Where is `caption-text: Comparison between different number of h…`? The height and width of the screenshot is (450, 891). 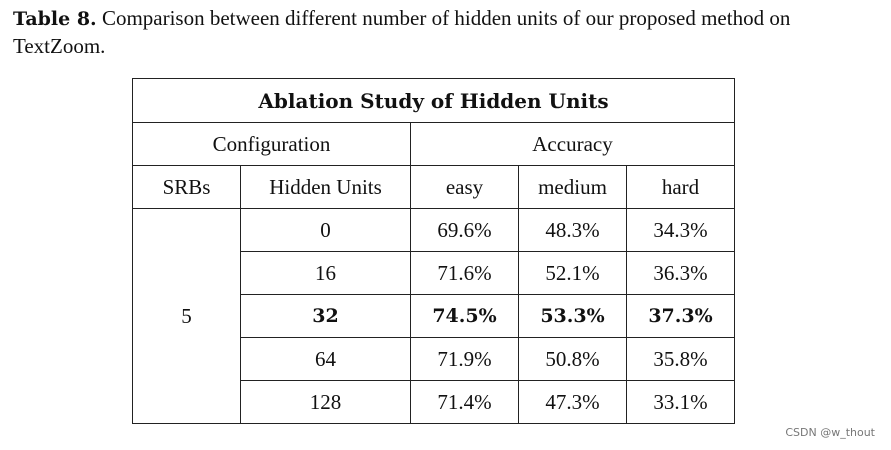
caption-text: Comparison between different number of h… is located at coordinates (402, 32).